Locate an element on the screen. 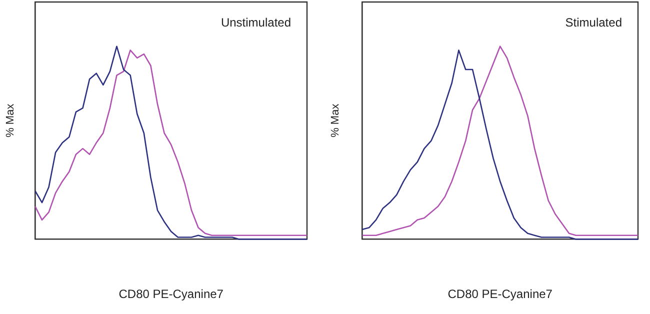 This screenshot has height=314, width=650. text: Unstimulated is located at coordinates (255, 22).